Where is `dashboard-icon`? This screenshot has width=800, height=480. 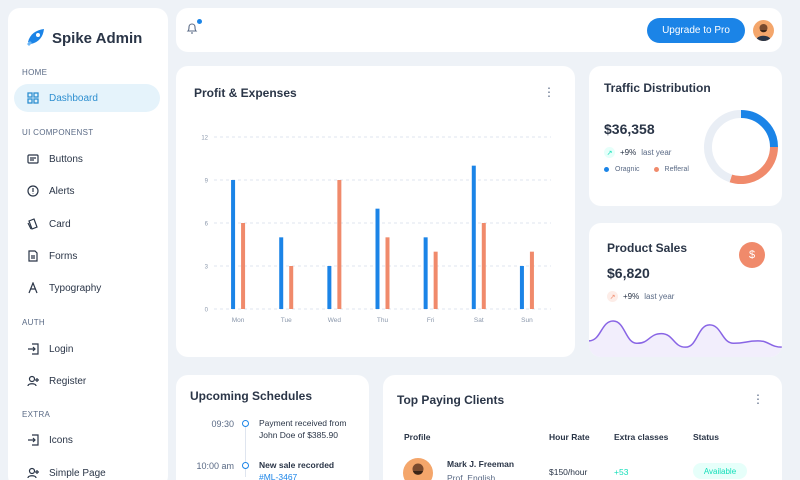 dashboard-icon is located at coordinates (32, 98).